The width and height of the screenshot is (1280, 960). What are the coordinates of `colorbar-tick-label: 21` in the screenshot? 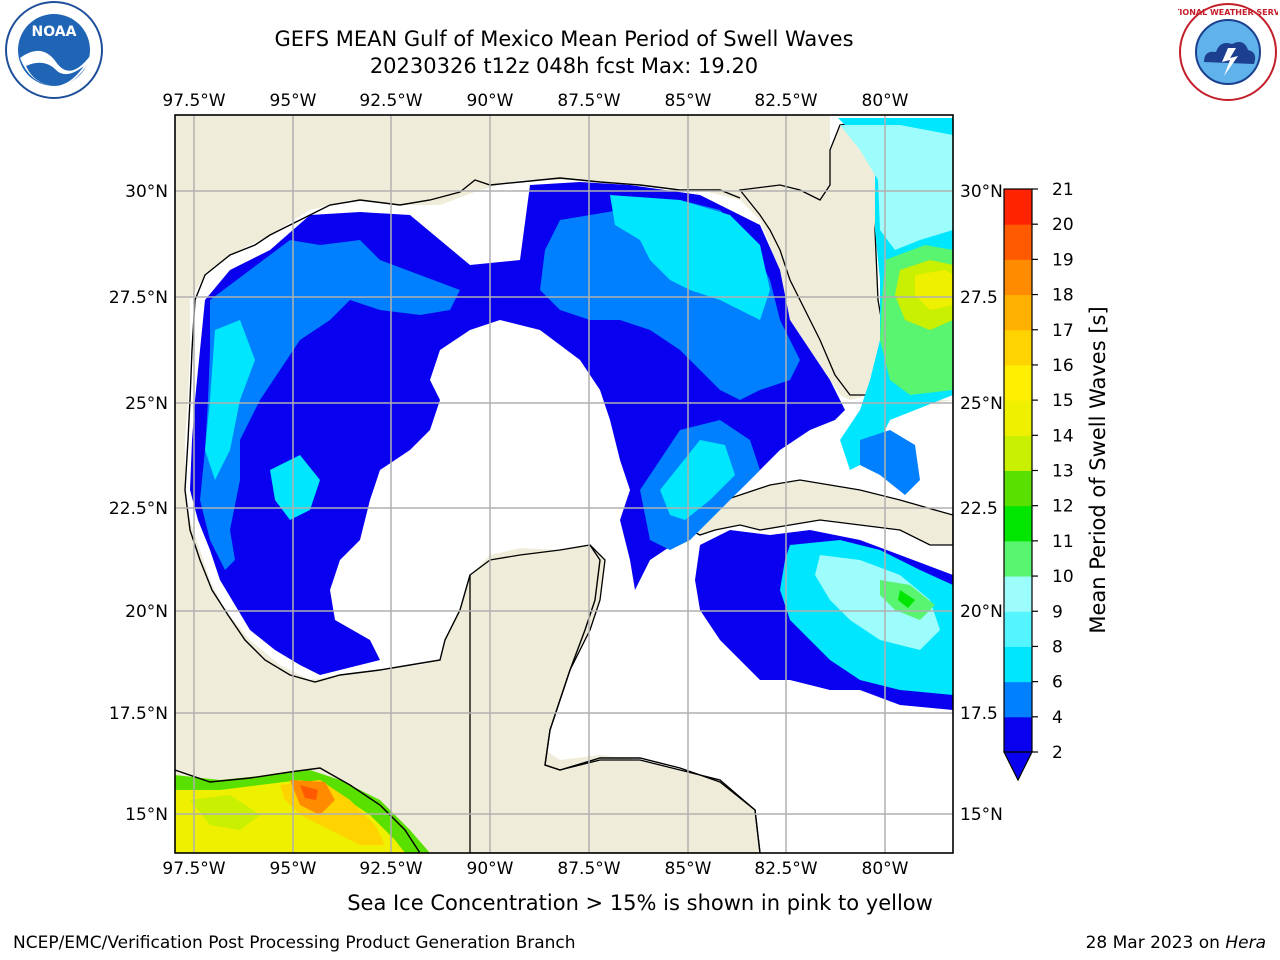 It's located at (1063, 190).